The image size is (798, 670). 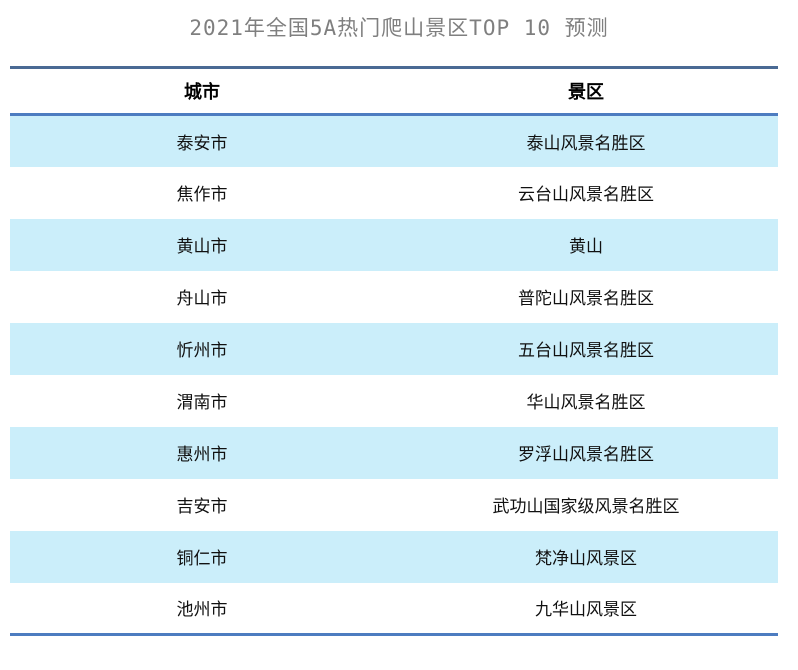 I want to click on table-row: 渭南市 华山风景名胜区, so click(x=394, y=400).